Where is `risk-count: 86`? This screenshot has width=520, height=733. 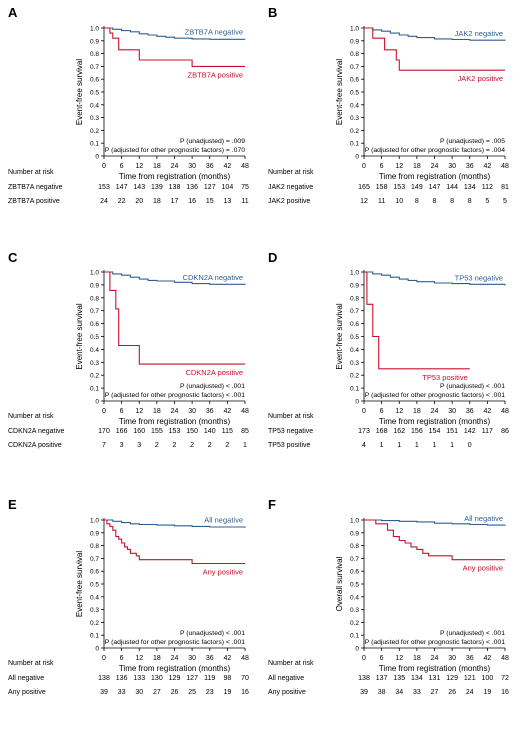
risk-count: 86 is located at coordinates (505, 431).